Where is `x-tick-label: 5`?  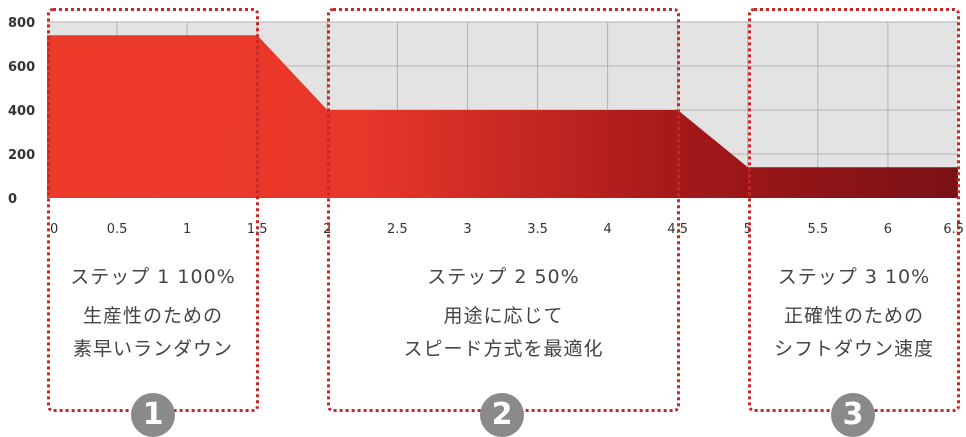
x-tick-label: 5 is located at coordinates (748, 229).